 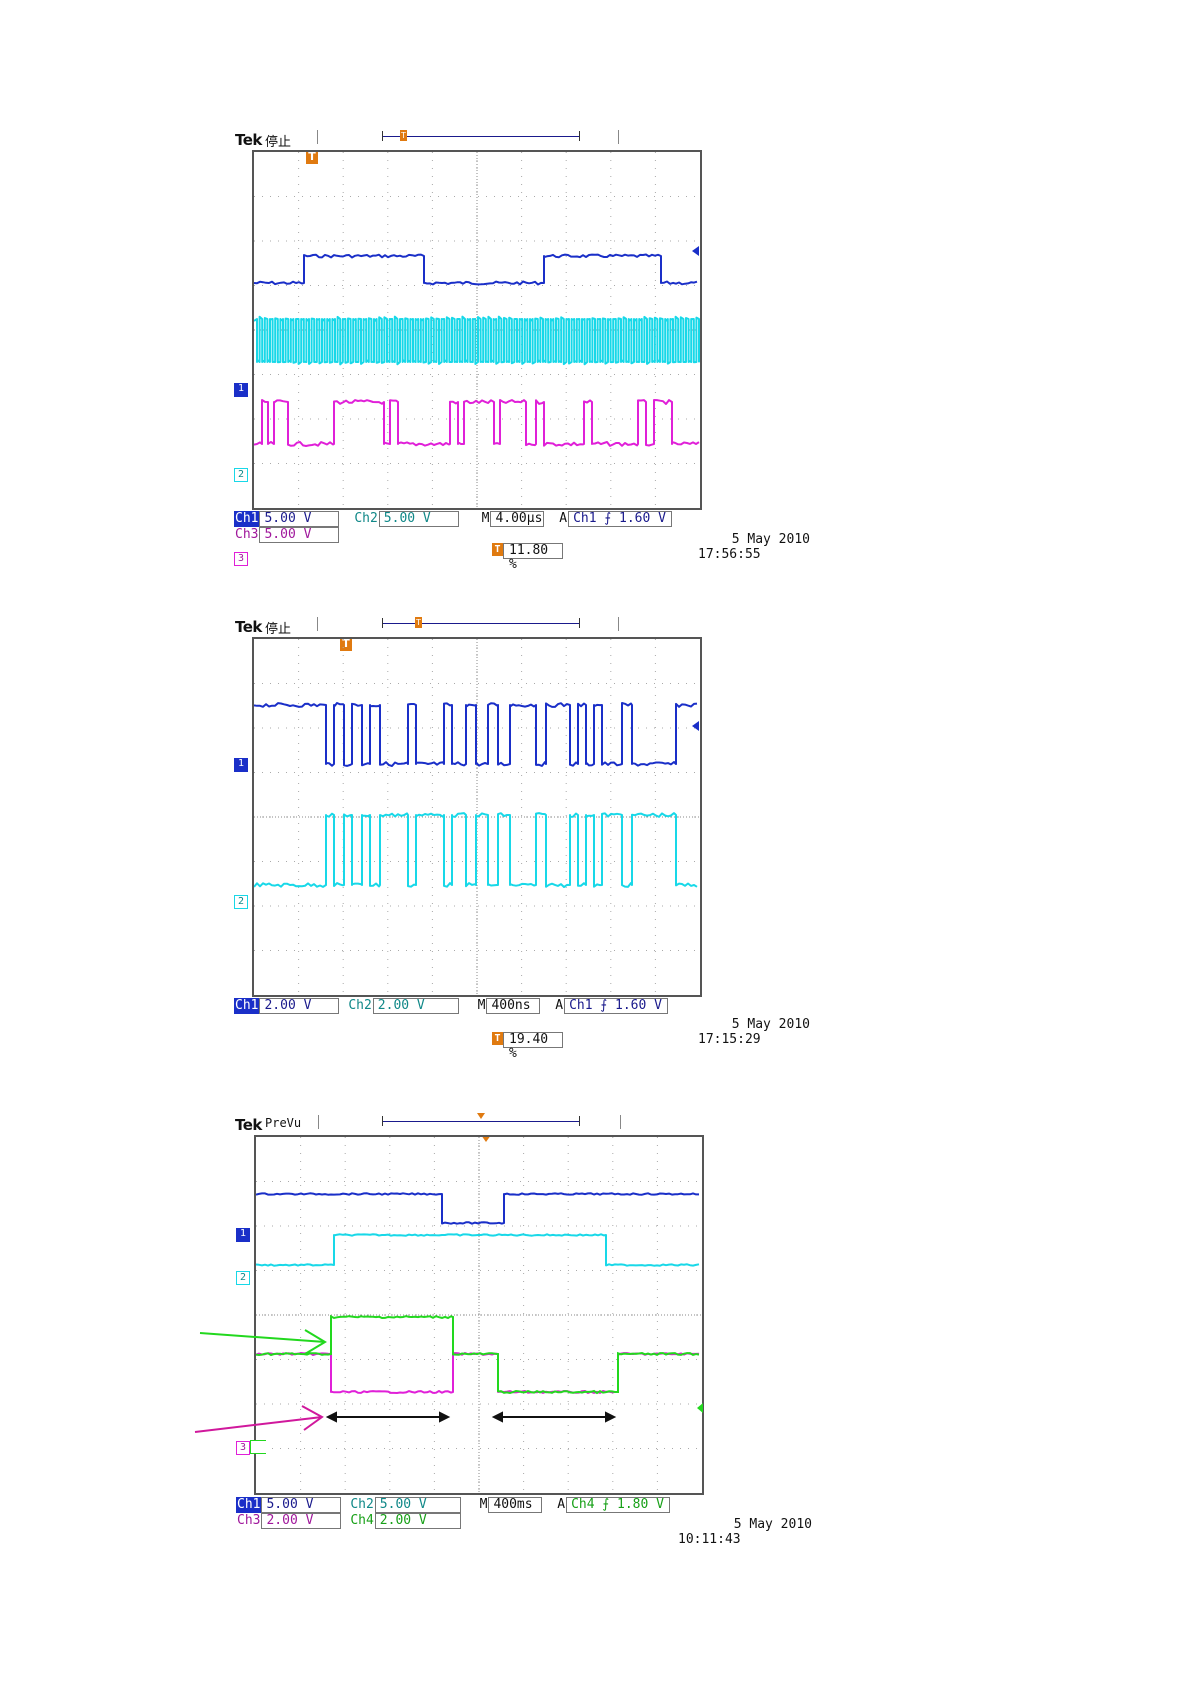 I want to click on ch4-trace, so click(x=478, y=1354).